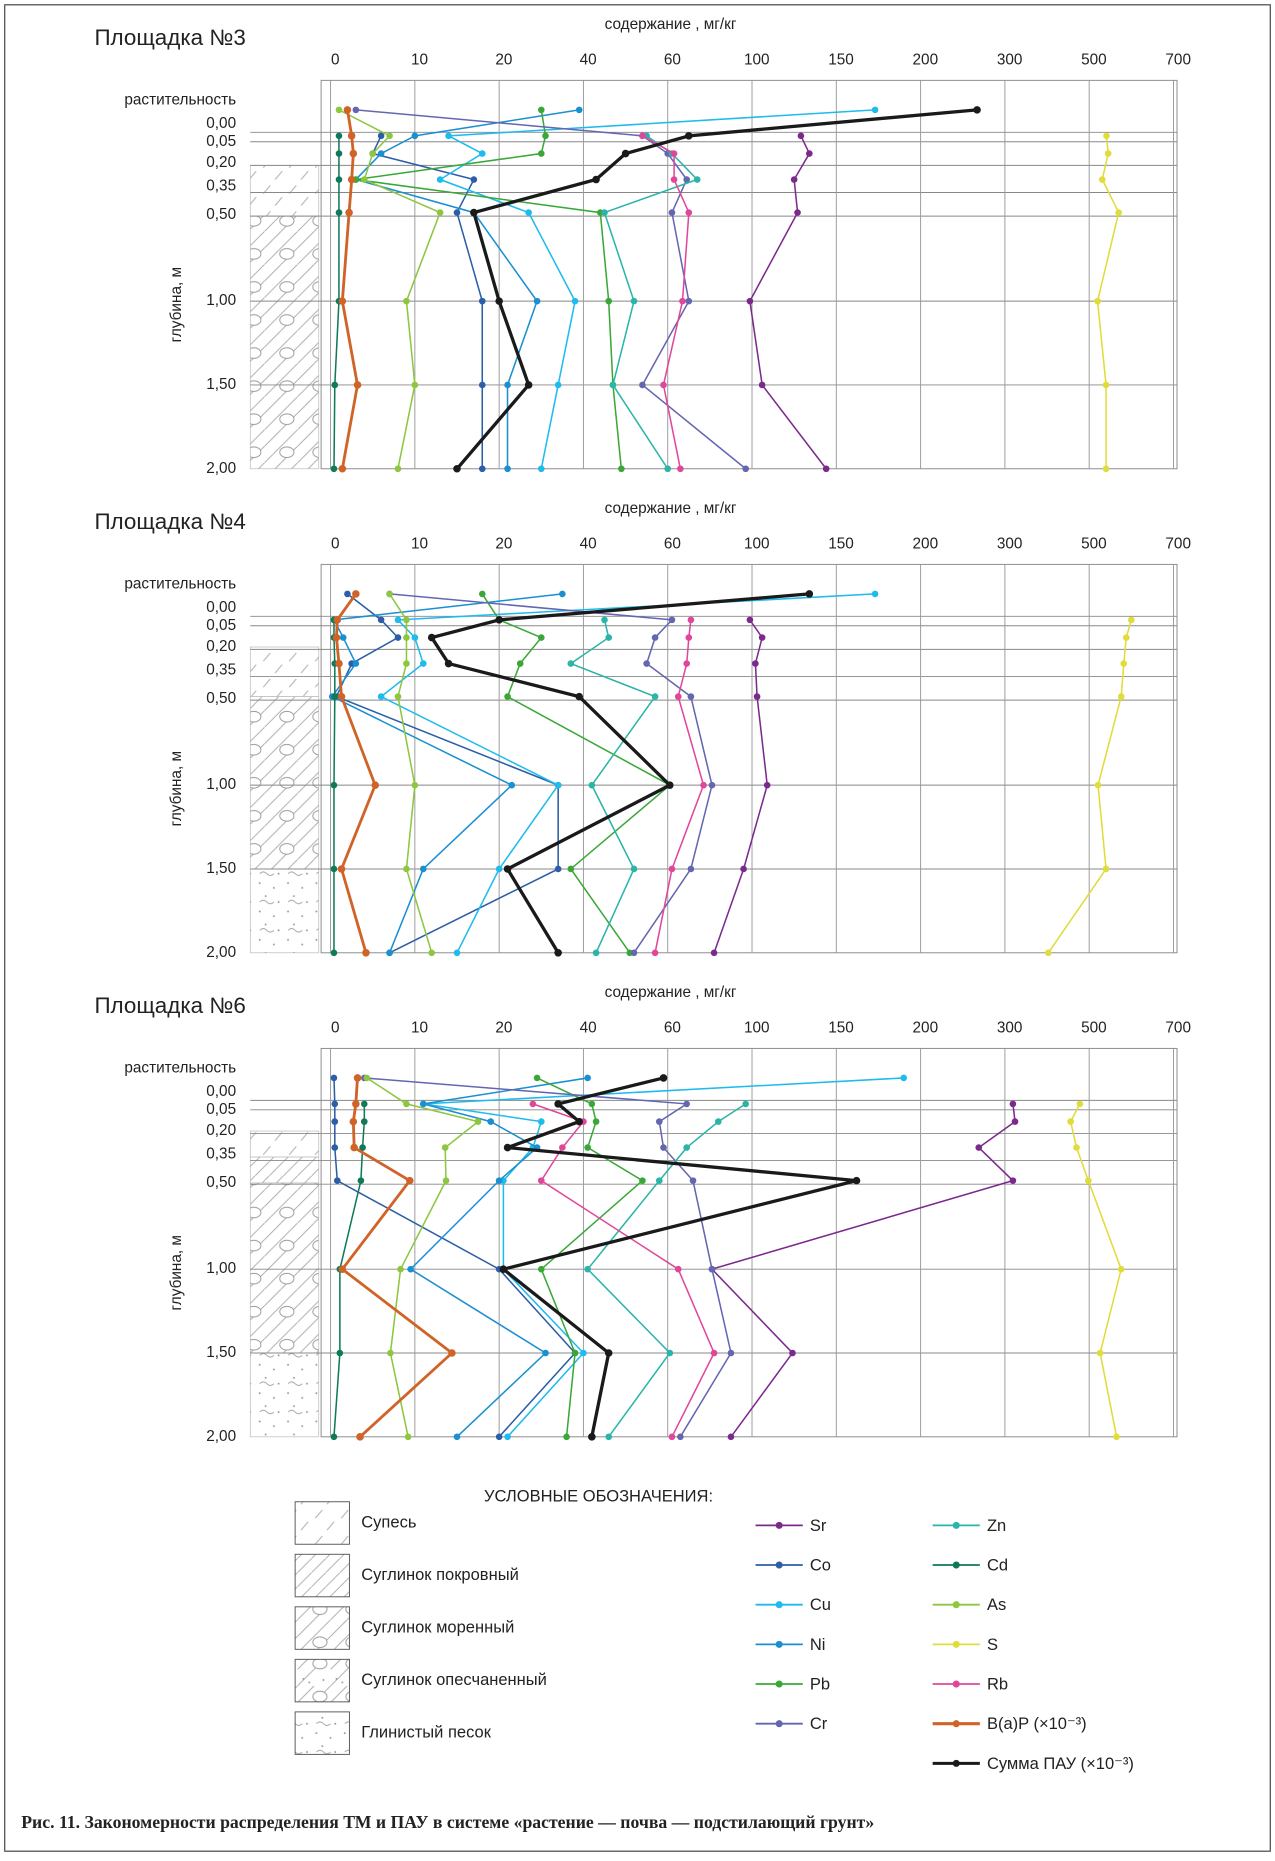  I want to click on soil-label: Суглинок моренный, so click(437, 1626).